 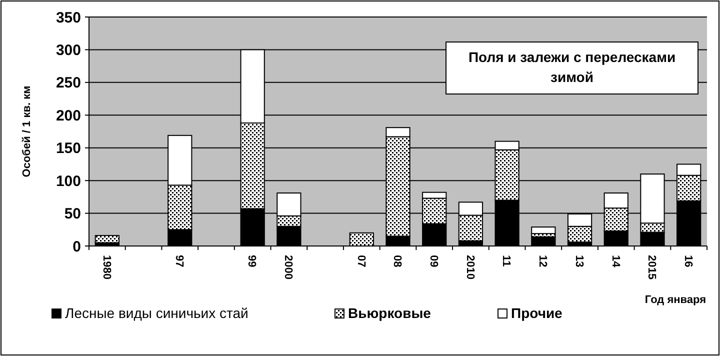 I want to click on legend-label: Вьюрковые, so click(x=390, y=313).